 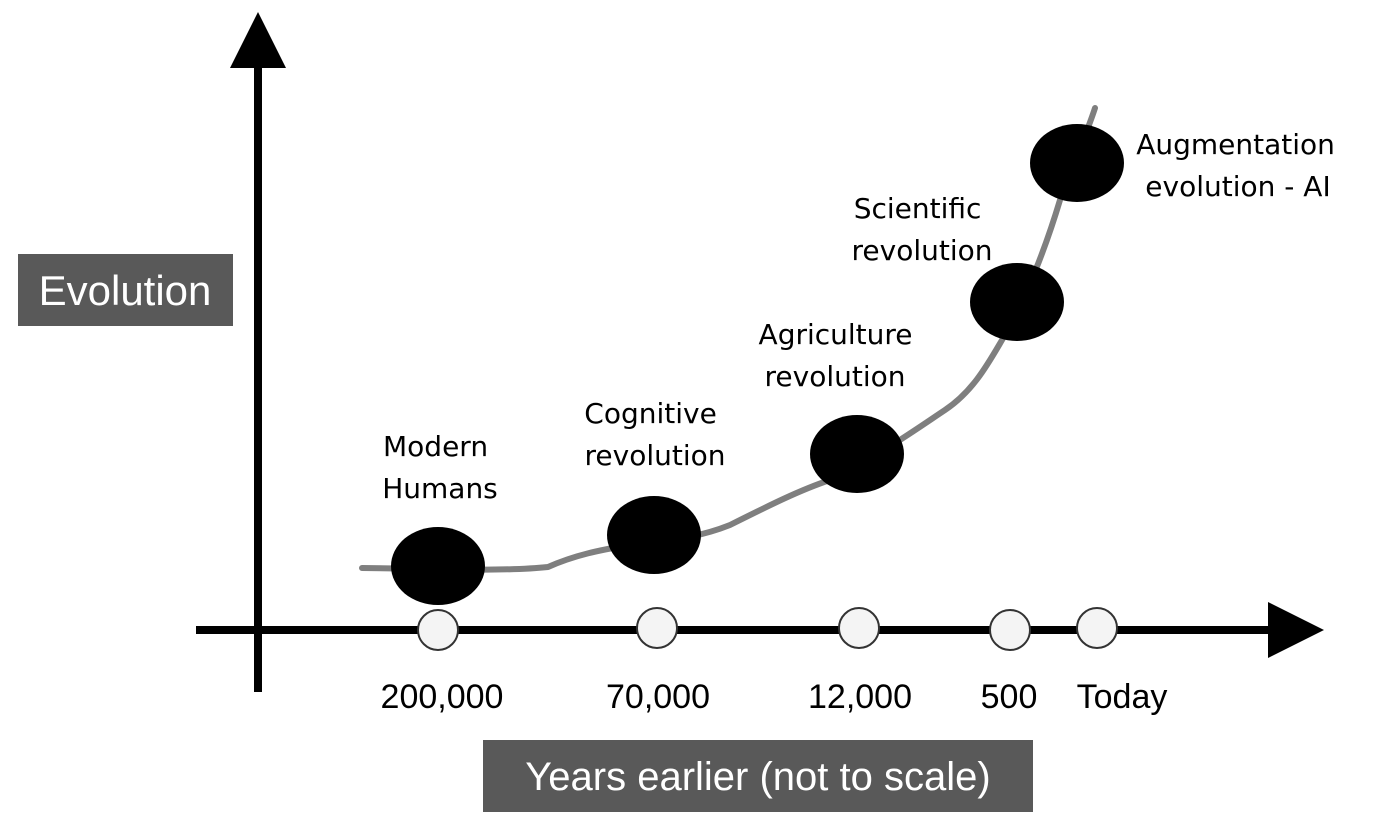 I want to click on event-label-augmentation-evolution: Augmentation evolution - AI, so click(x=1240, y=165).